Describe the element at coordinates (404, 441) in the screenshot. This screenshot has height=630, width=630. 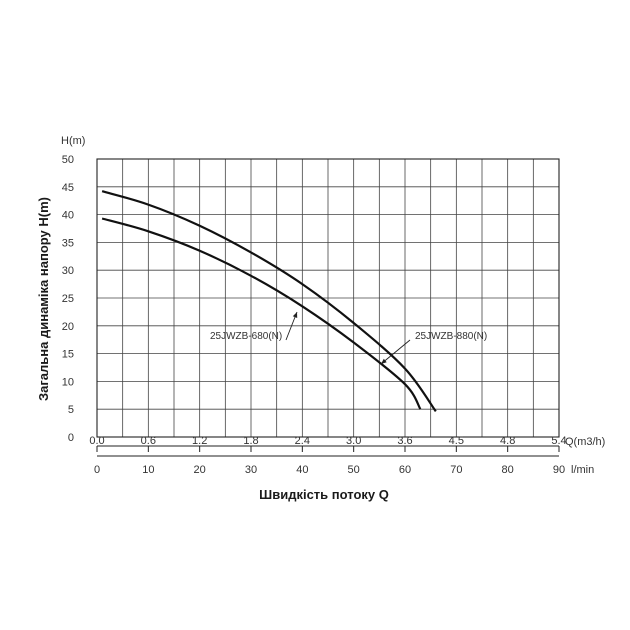
I see `x-tick-label-q: 3.6` at that location.